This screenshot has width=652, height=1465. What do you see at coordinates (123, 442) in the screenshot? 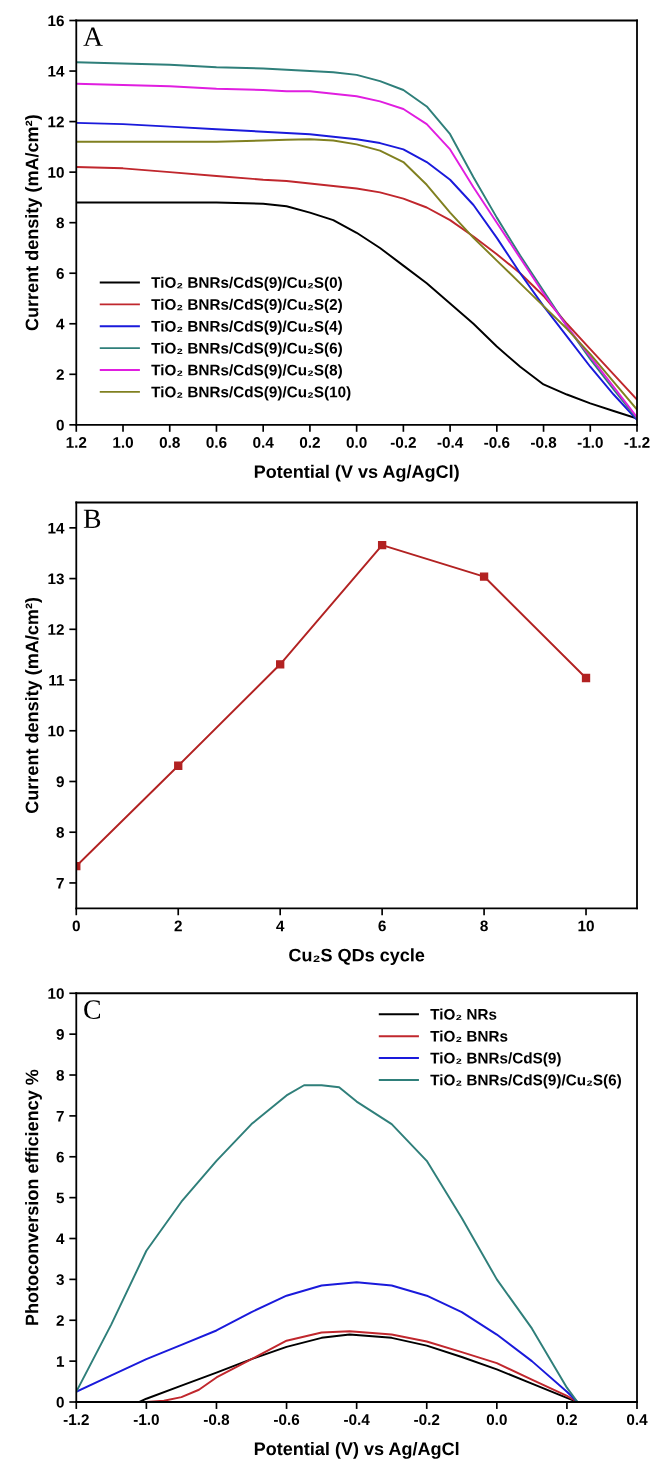
I see `x-tick-label: 1.0` at bounding box center [123, 442].